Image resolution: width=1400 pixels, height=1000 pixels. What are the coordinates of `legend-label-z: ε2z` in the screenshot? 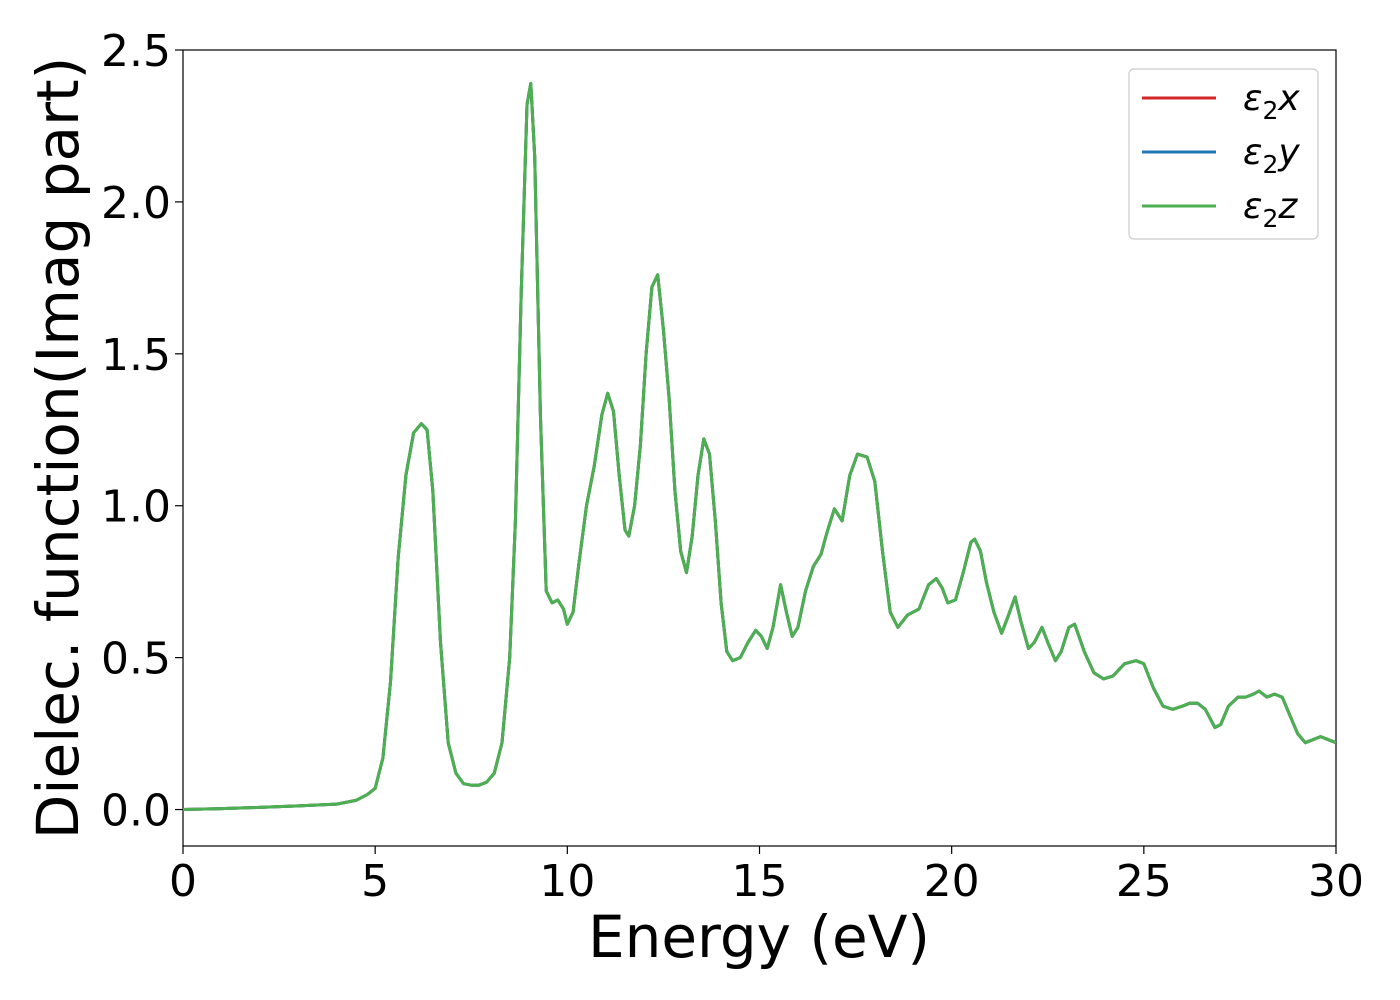 It's located at (1270, 209).